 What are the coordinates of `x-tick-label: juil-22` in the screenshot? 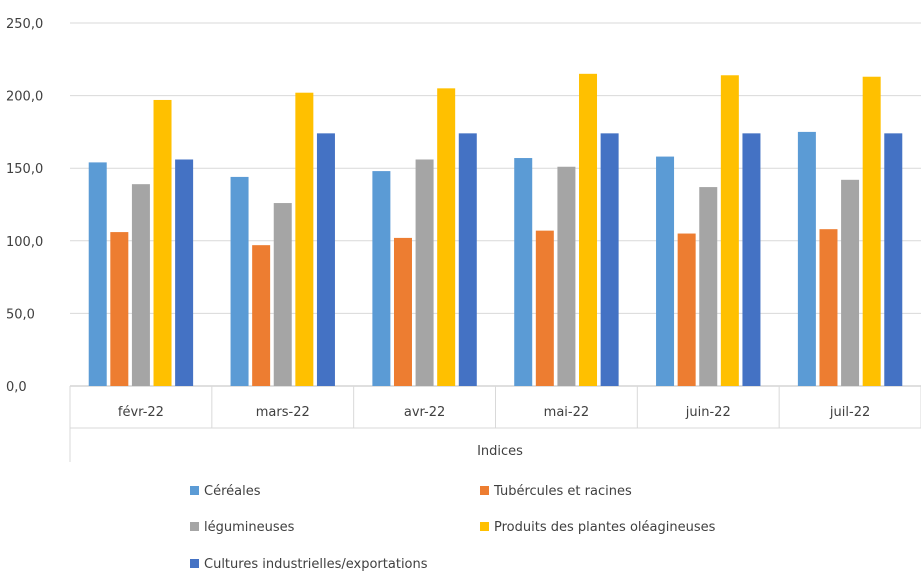 It's located at (849, 412).